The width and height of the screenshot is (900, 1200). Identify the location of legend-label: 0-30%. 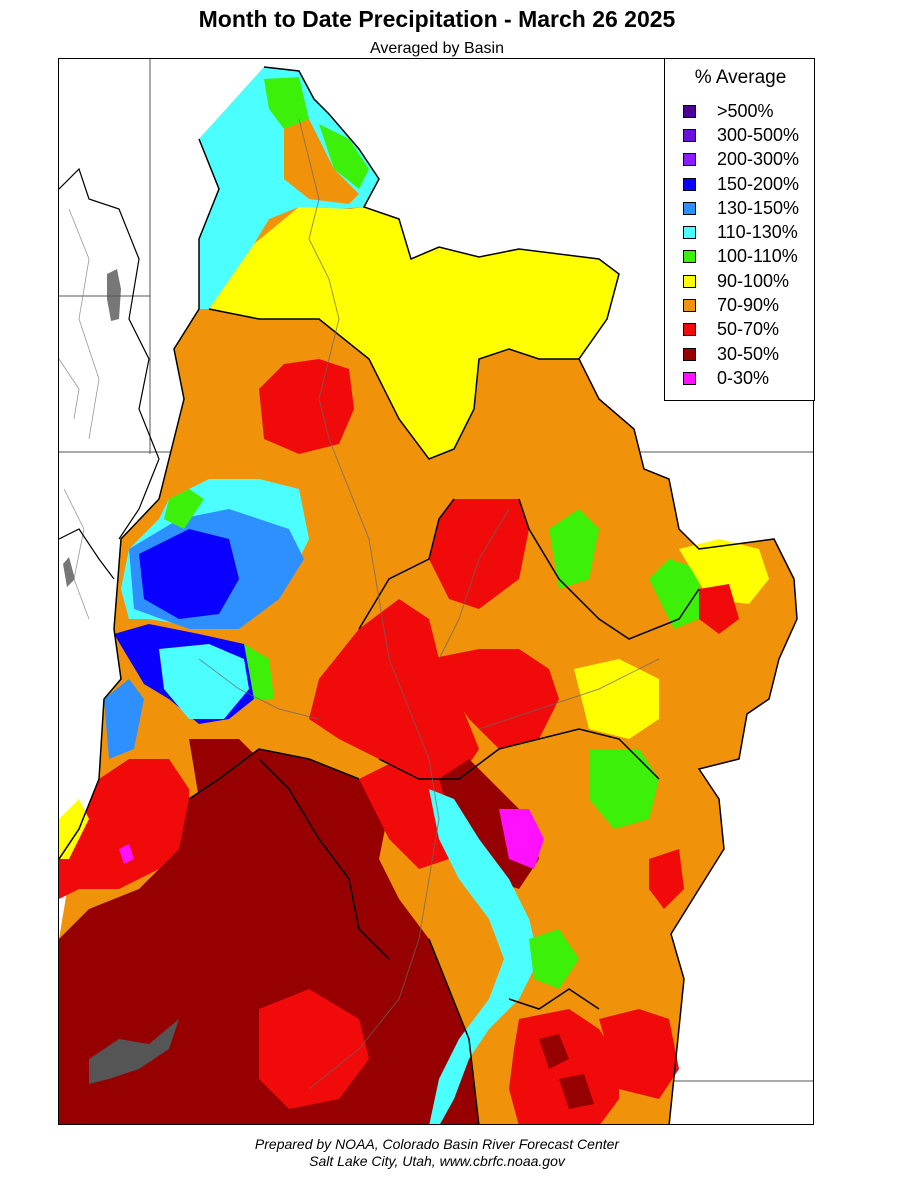
(743, 377).